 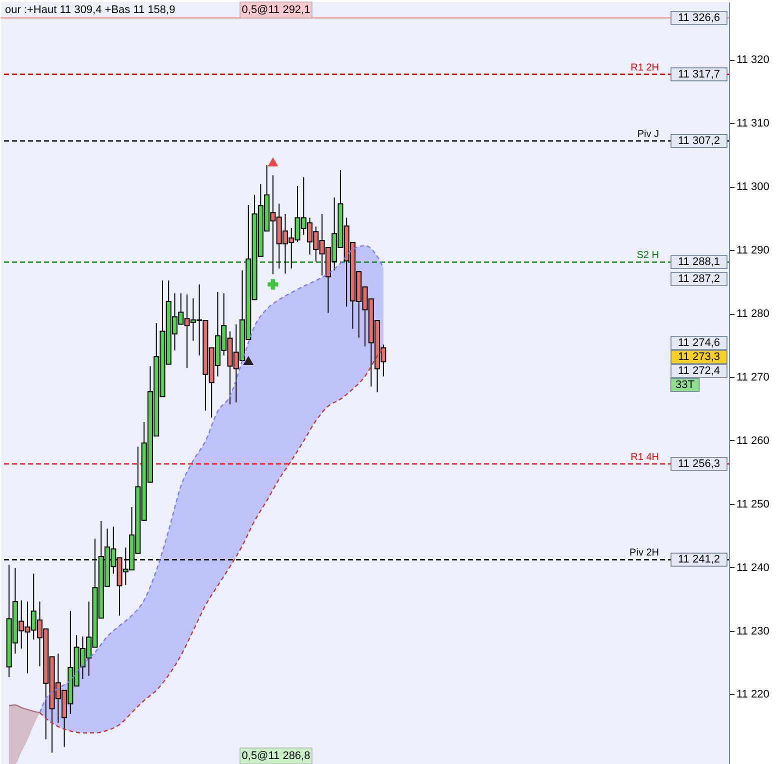 I want to click on ref-line-label: S2 H, so click(x=647, y=256).